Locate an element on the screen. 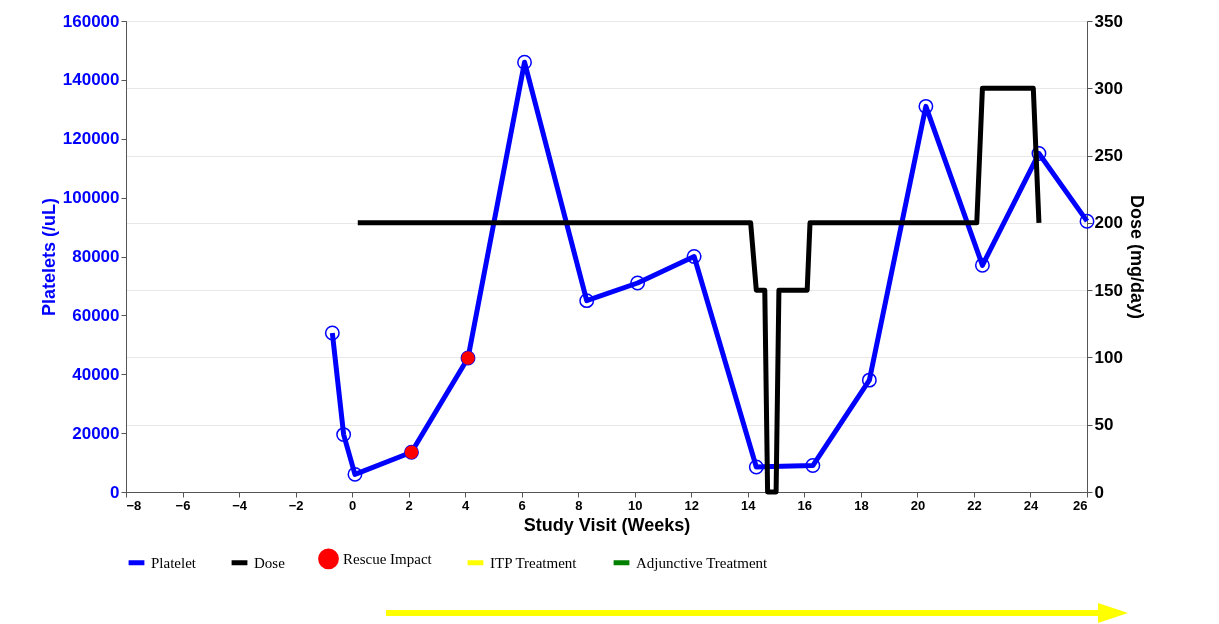 The height and width of the screenshot is (624, 1219). x-tick-label: 22 is located at coordinates (974, 505).